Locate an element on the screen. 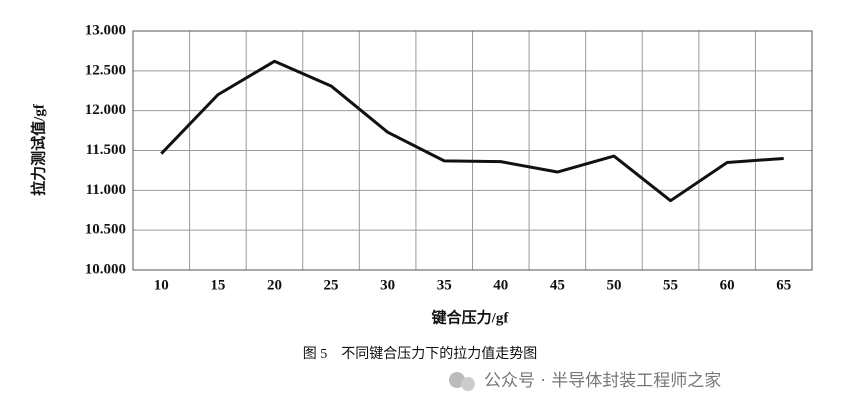  x-tick-label: 10 is located at coordinates (161, 285).